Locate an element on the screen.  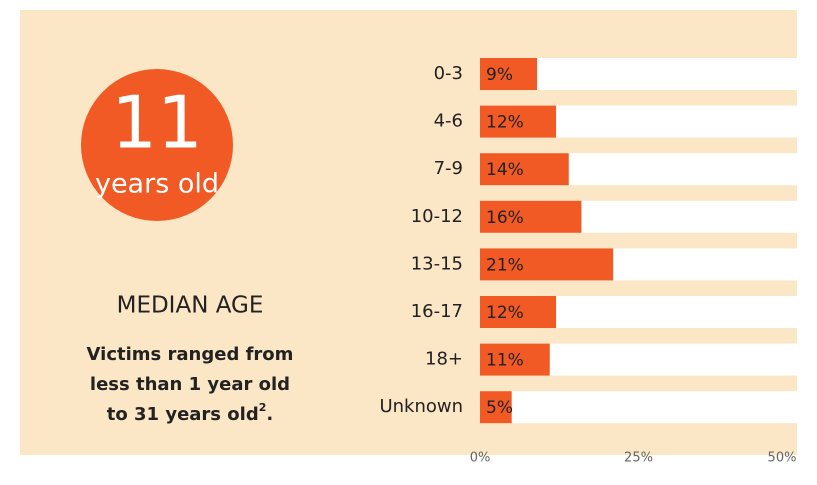
description-text: to 31 years old is located at coordinates (183, 414).